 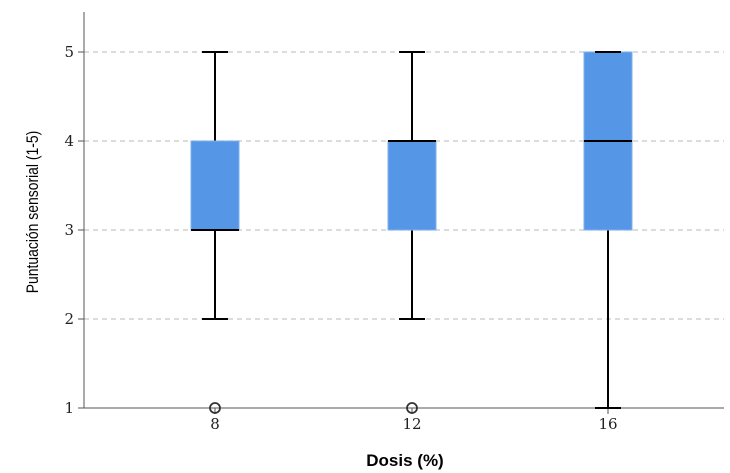 I want to click on y-tick-label: 3, so click(x=69, y=230).